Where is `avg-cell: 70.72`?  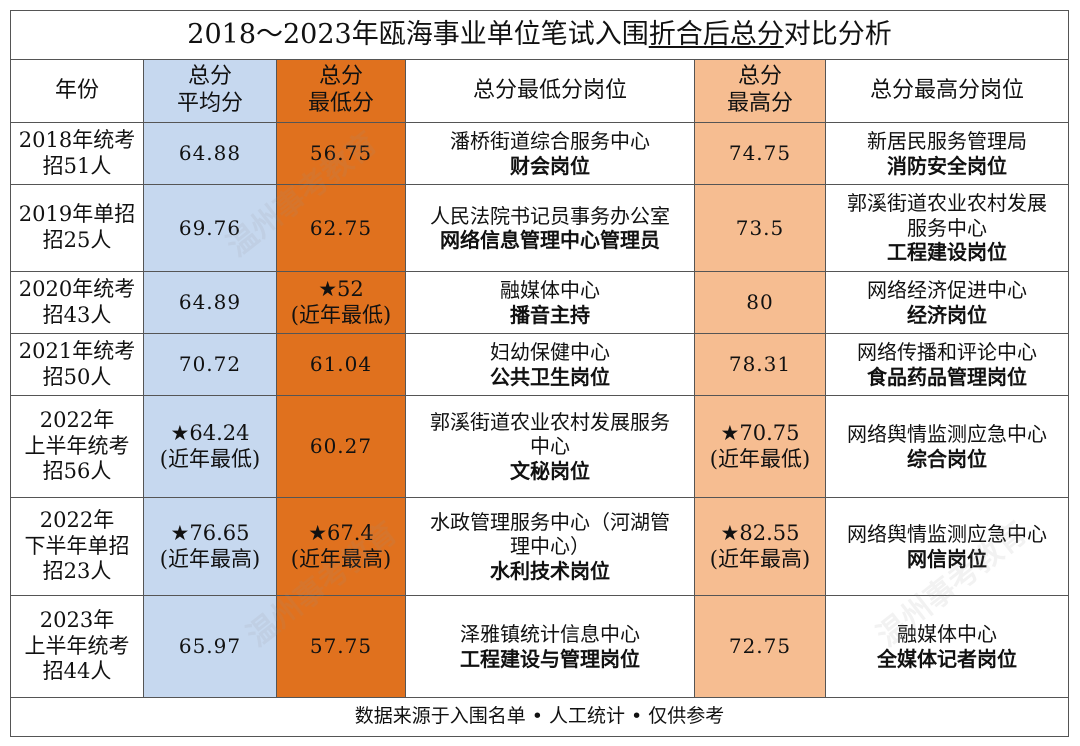 avg-cell: 70.72 is located at coordinates (210, 364).